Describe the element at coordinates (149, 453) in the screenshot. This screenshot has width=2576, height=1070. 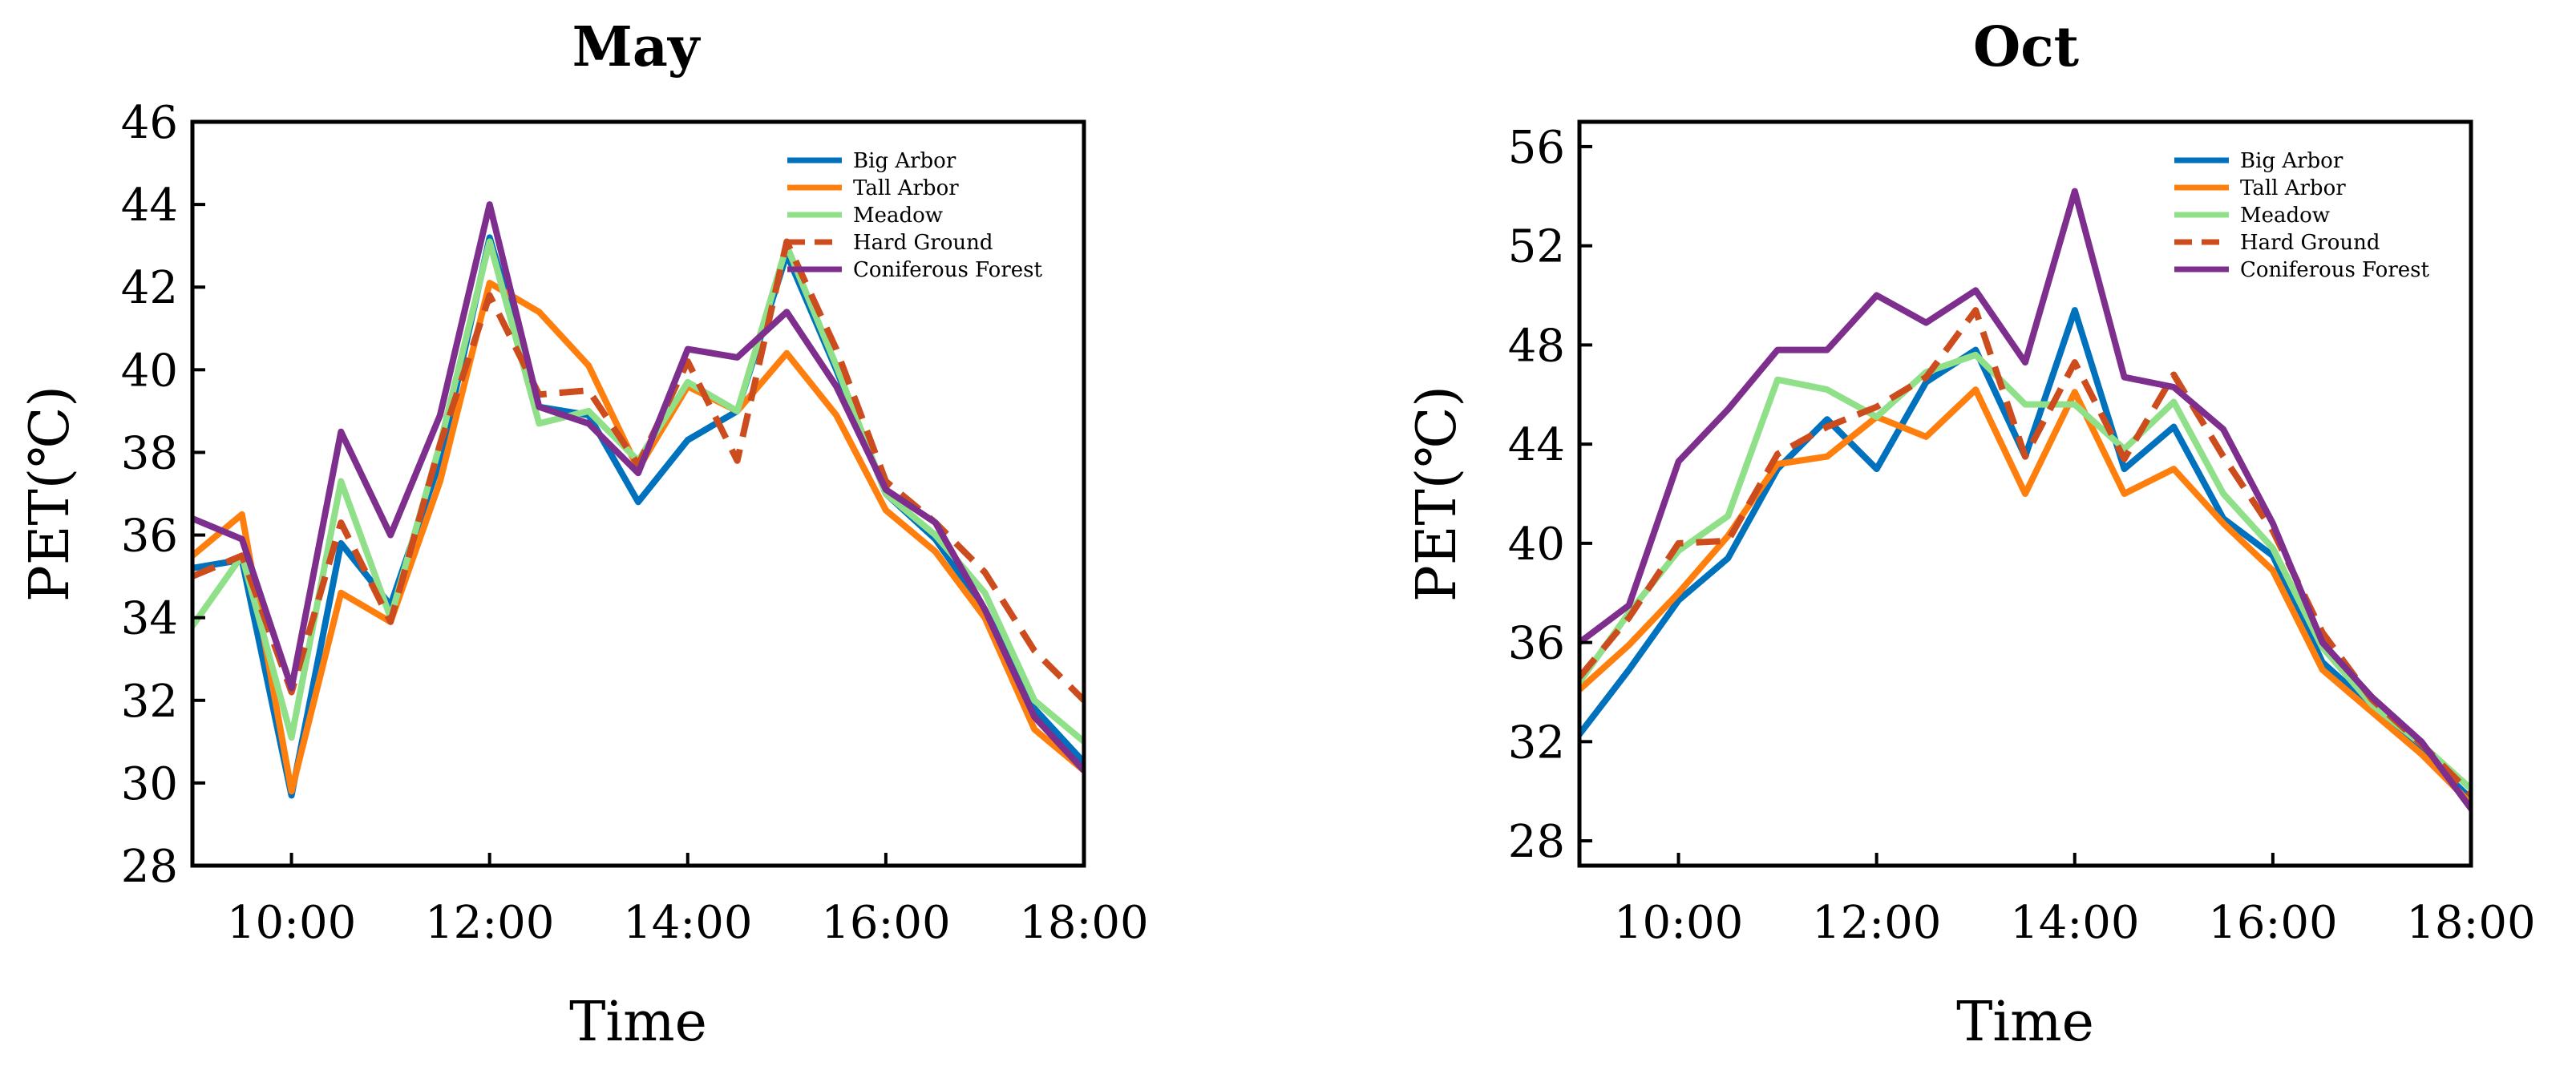
I see `y-tick-label: 38` at that location.